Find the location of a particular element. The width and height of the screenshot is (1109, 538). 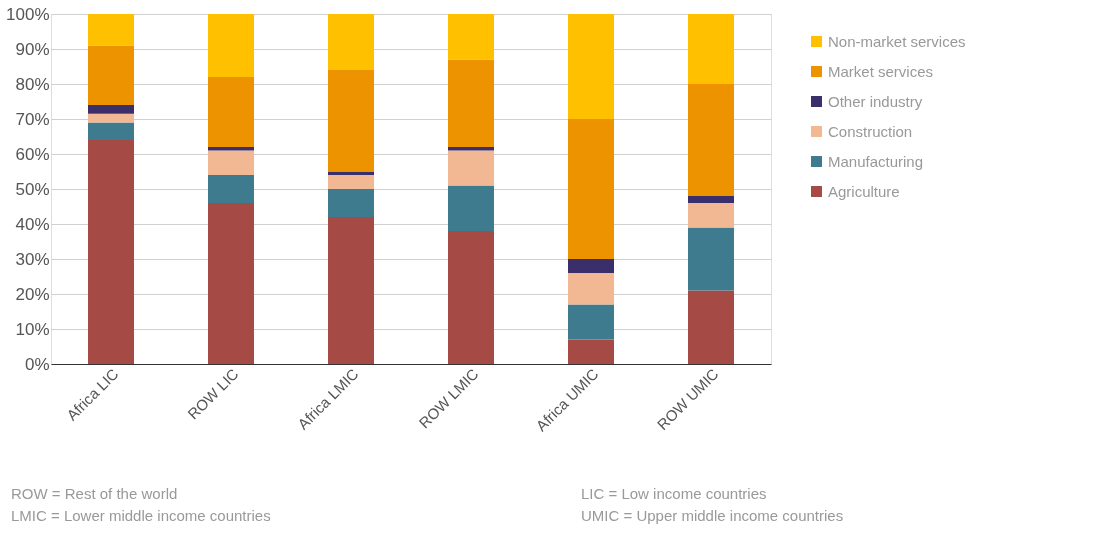

legend-label: Market services is located at coordinates (881, 71).